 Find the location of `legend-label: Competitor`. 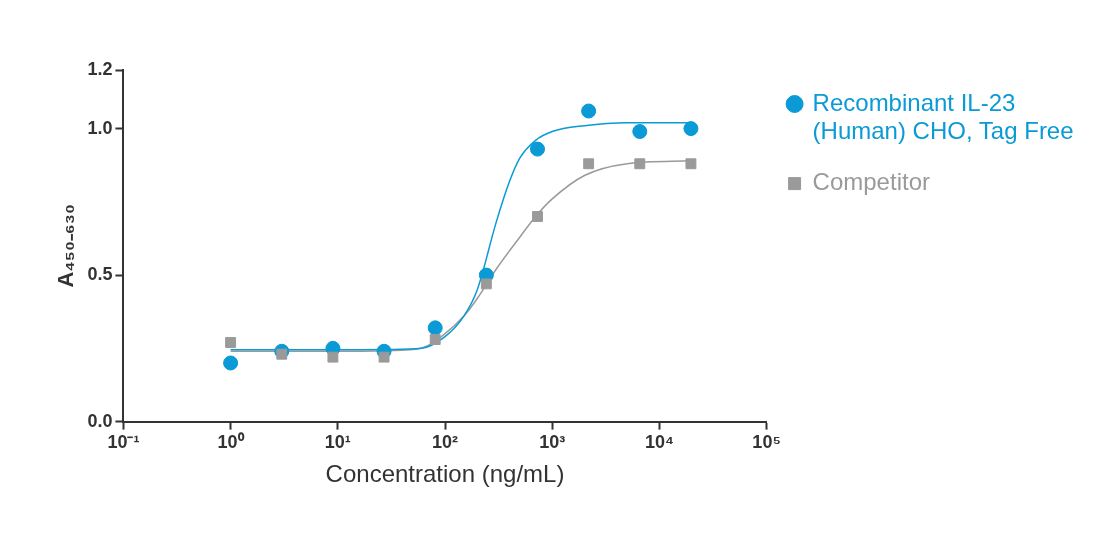

legend-label: Competitor is located at coordinates (871, 182).